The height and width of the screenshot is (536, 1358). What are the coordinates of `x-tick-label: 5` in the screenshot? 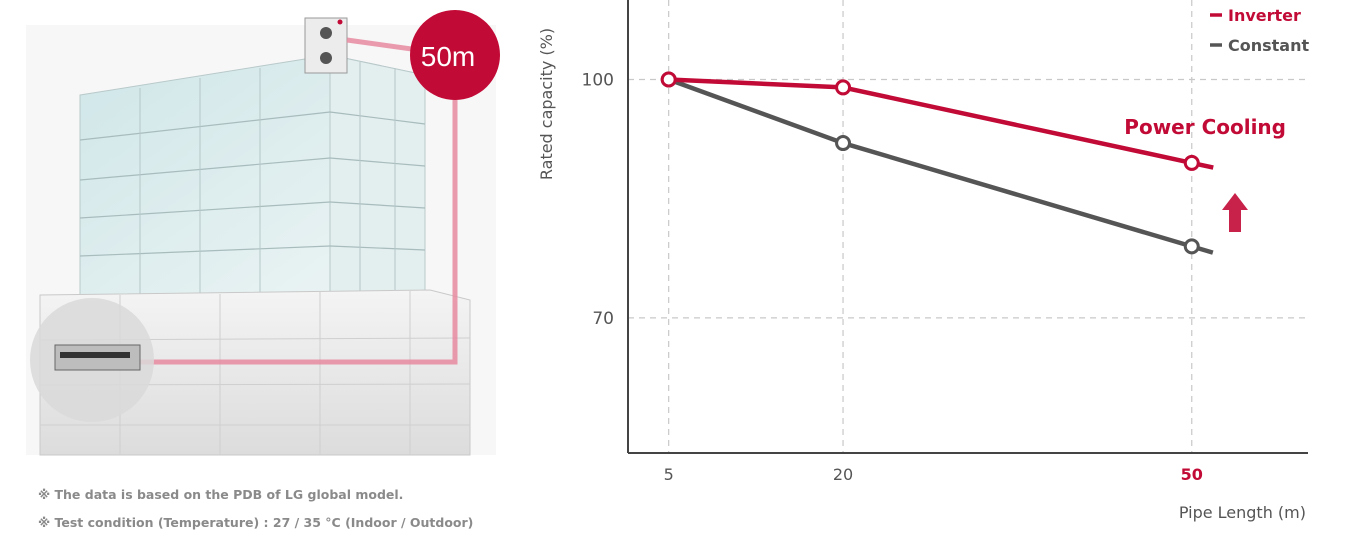 It's located at (669, 474).